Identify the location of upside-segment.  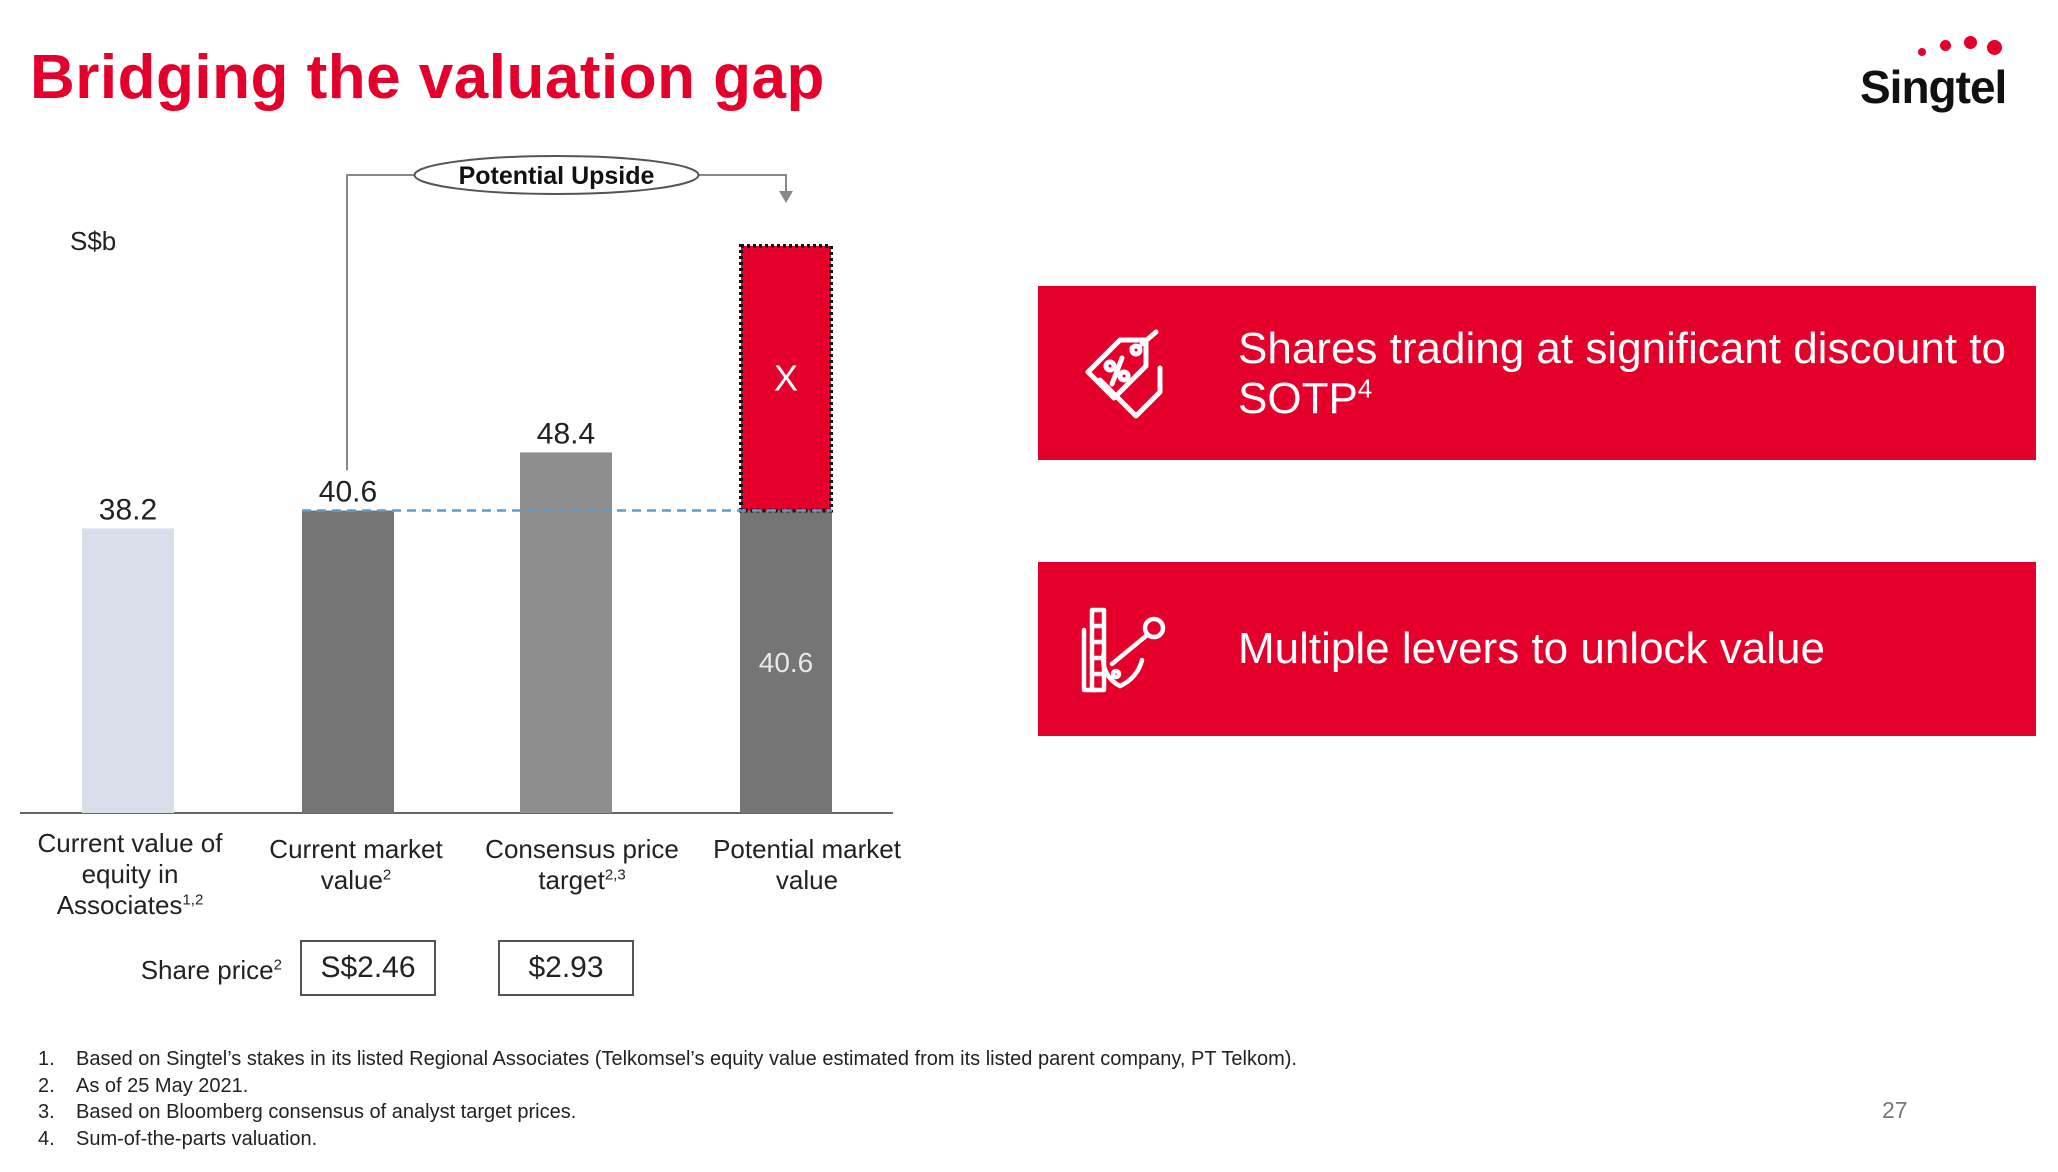
(786, 378).